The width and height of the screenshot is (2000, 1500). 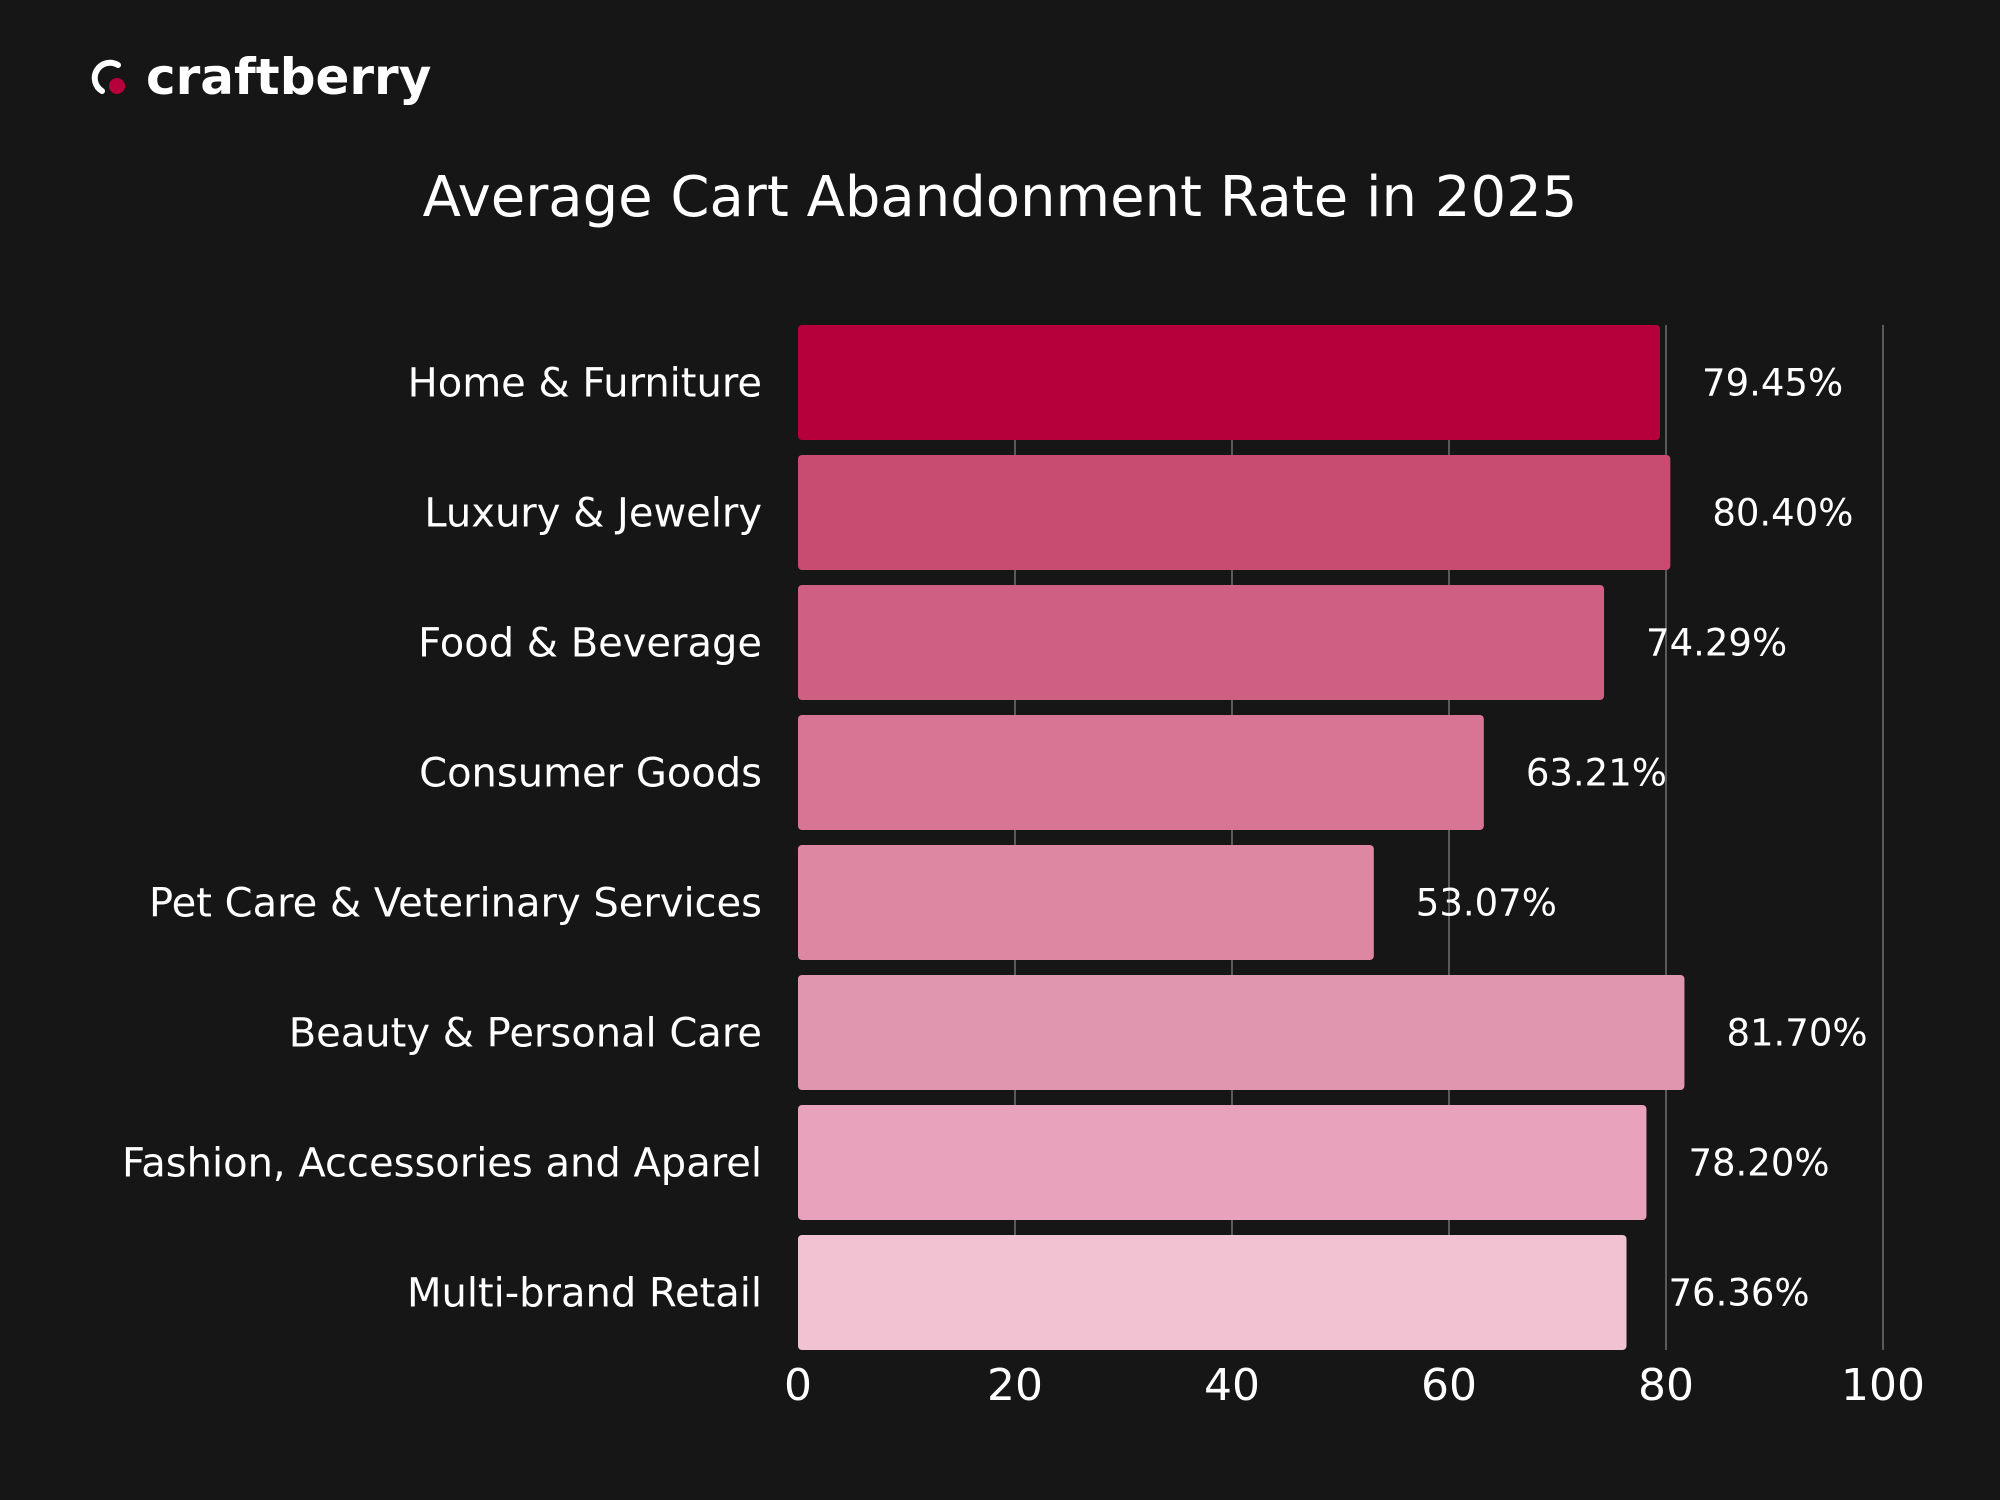 What do you see at coordinates (1666, 1385) in the screenshot?
I see `x-tick-label: 80` at bounding box center [1666, 1385].